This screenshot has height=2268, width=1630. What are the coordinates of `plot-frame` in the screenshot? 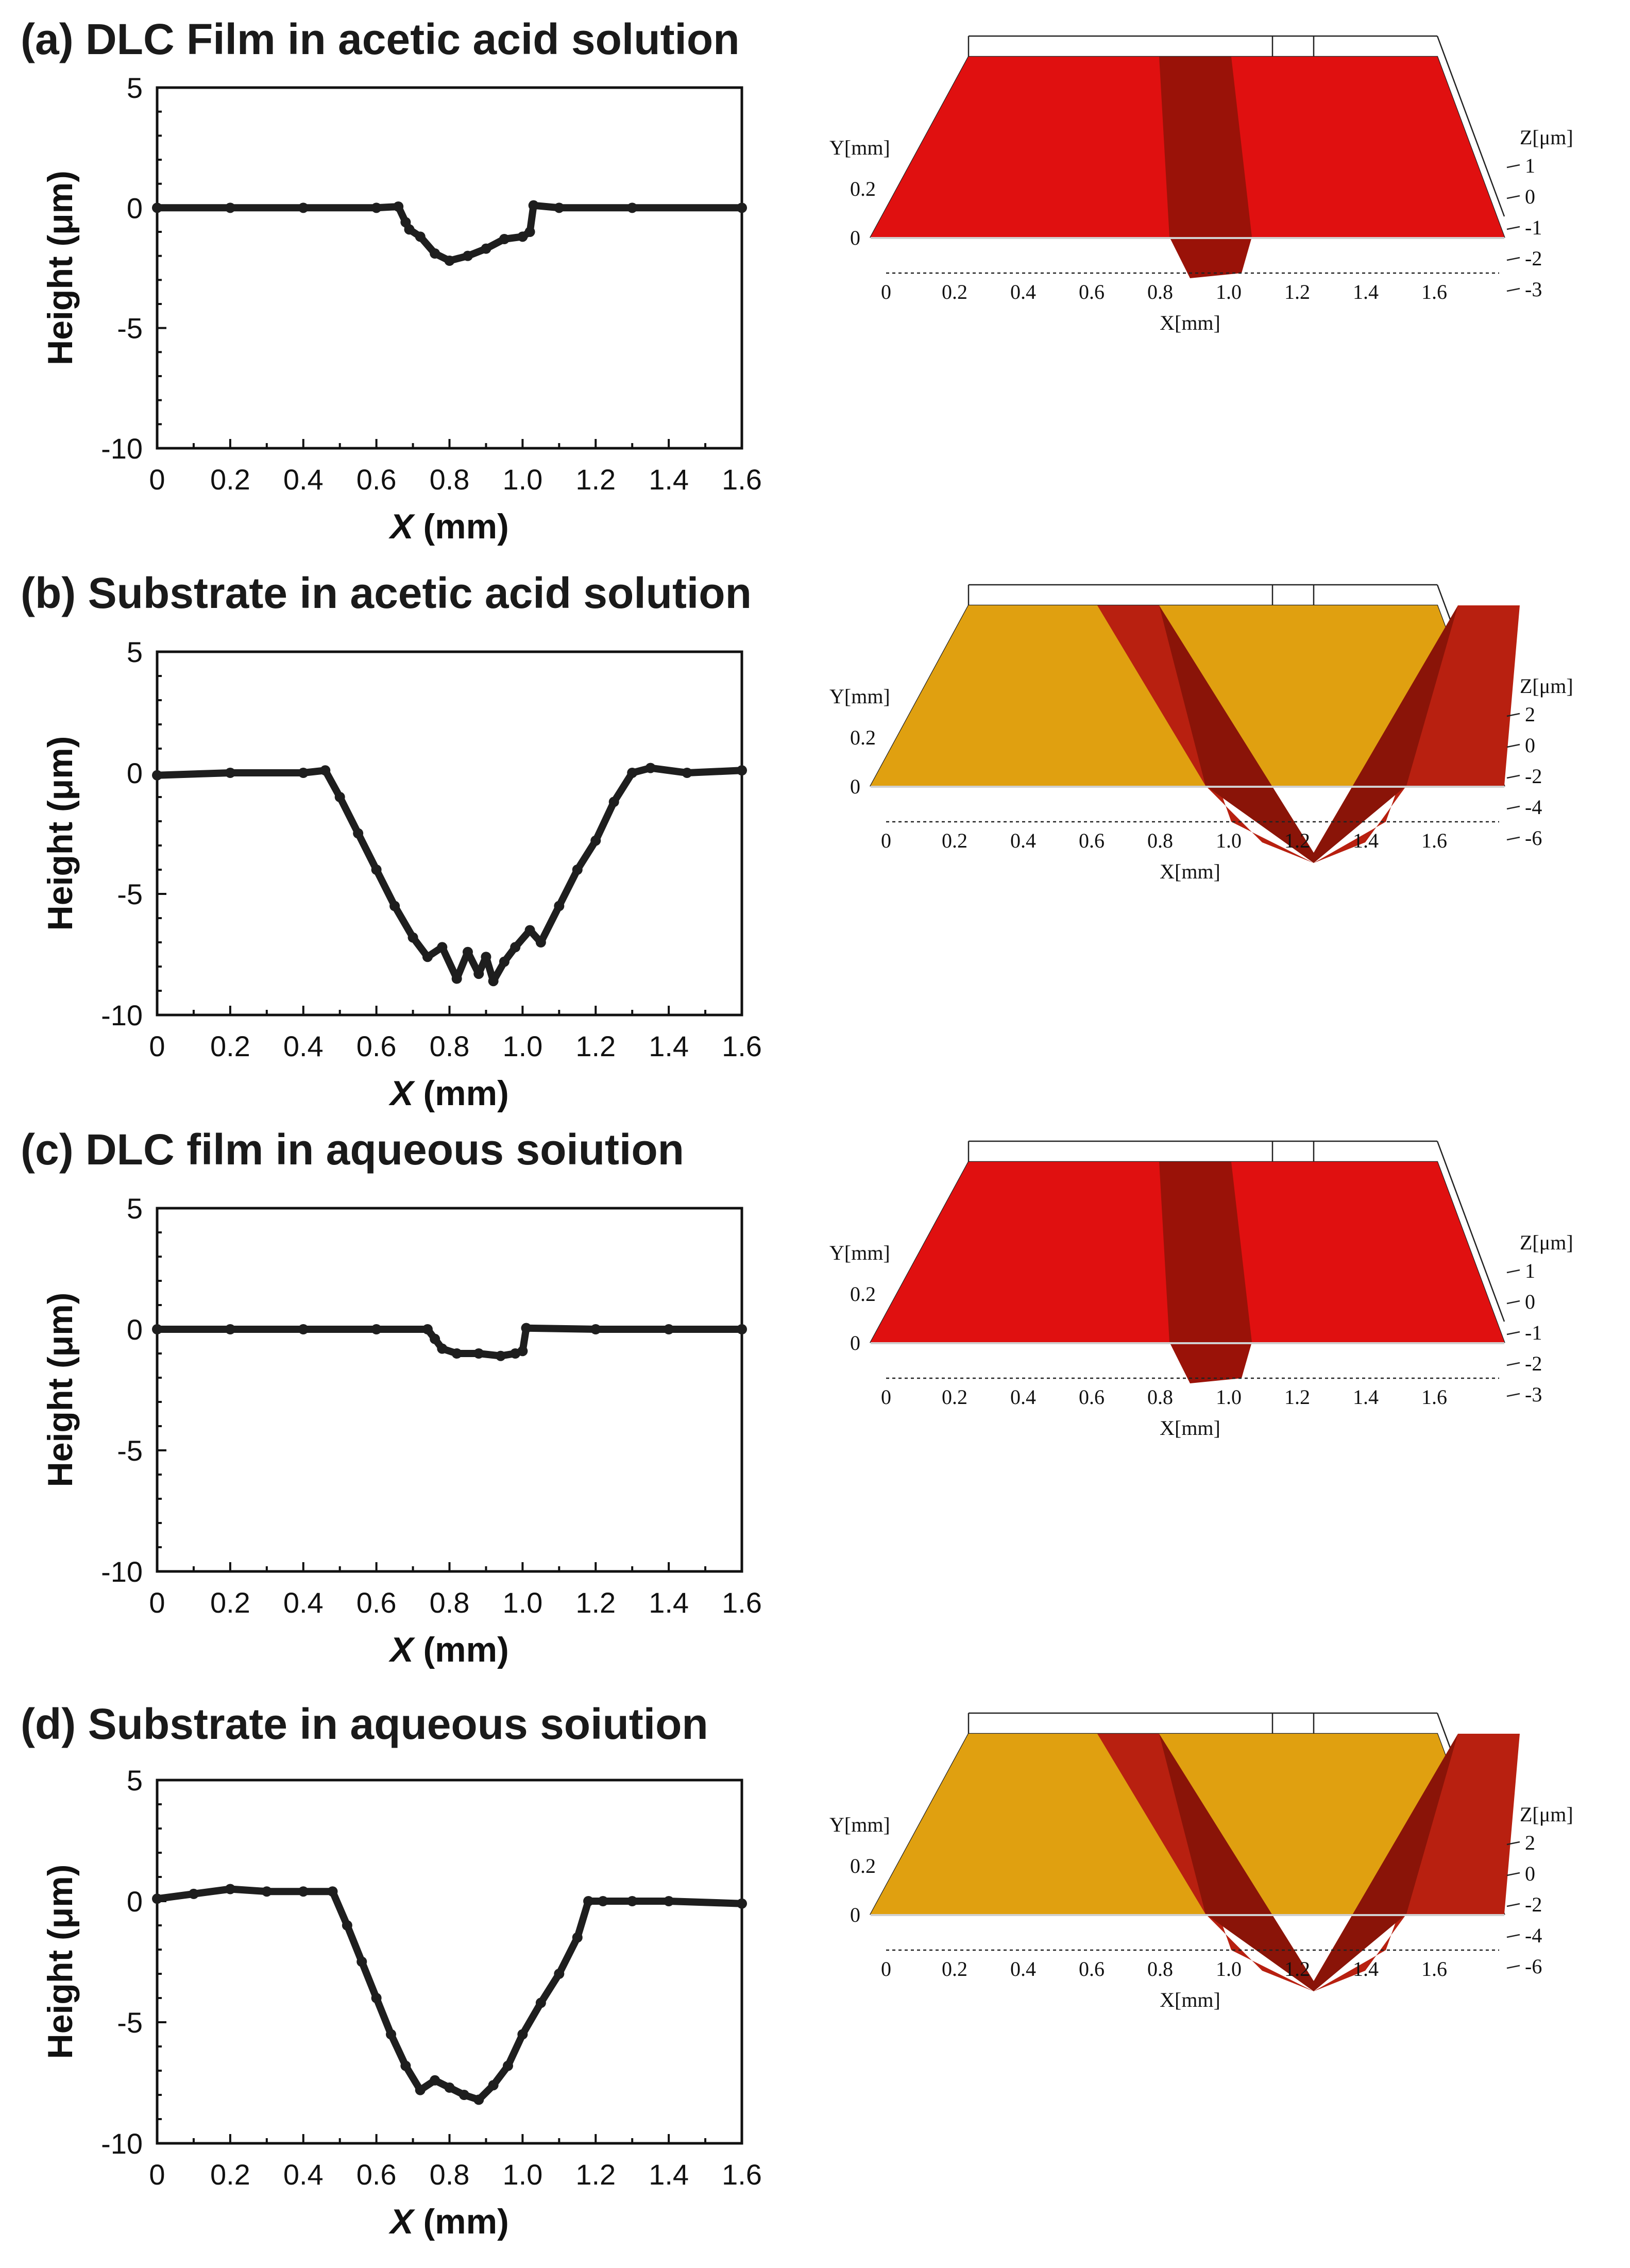 It's located at (449, 1390).